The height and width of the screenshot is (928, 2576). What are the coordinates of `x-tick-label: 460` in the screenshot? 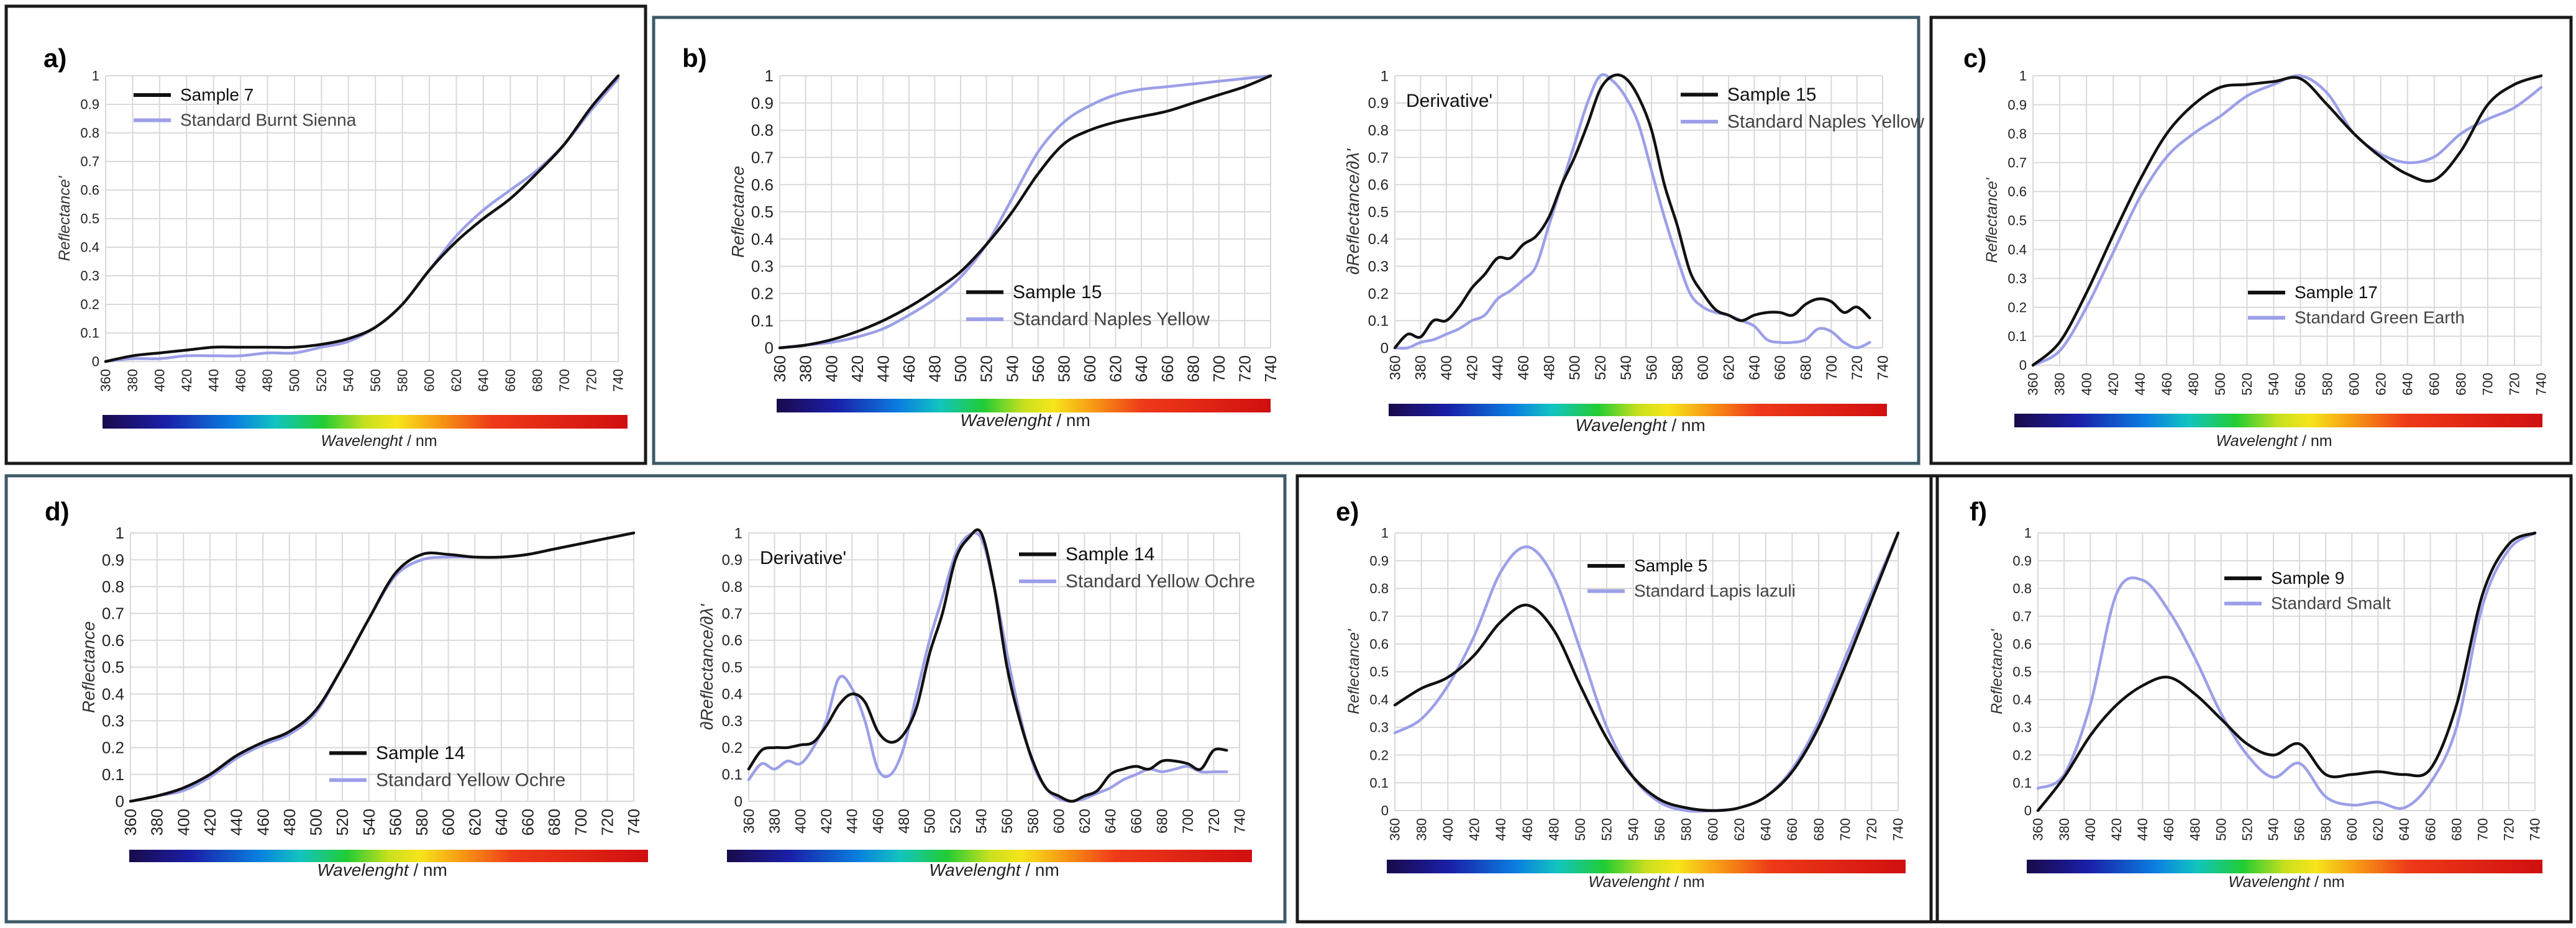 It's located at (878, 821).